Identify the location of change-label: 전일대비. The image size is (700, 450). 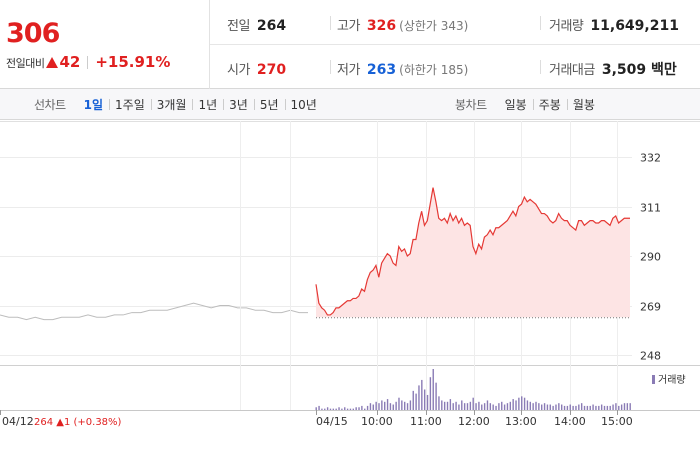
(25, 63).